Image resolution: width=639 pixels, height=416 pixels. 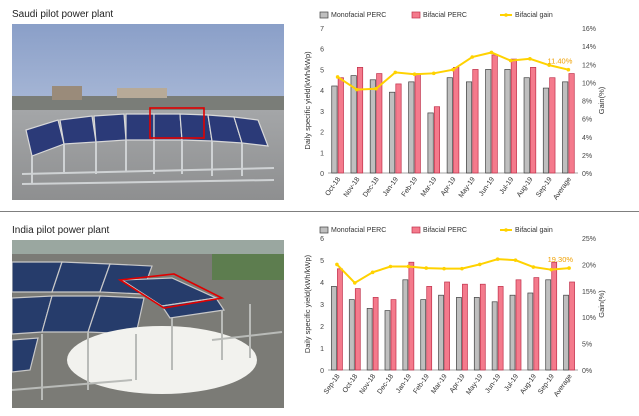 What do you see at coordinates (324, 230) in the screenshot?
I see `legend-swatch-monofacial` at bounding box center [324, 230].